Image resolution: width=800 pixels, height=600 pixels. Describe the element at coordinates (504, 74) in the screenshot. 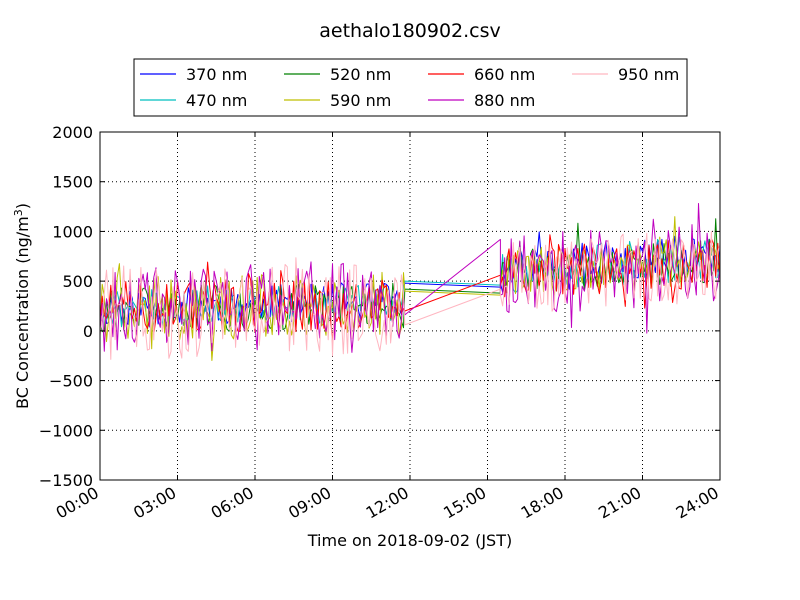

I see `legend-label: 660 nm` at that location.